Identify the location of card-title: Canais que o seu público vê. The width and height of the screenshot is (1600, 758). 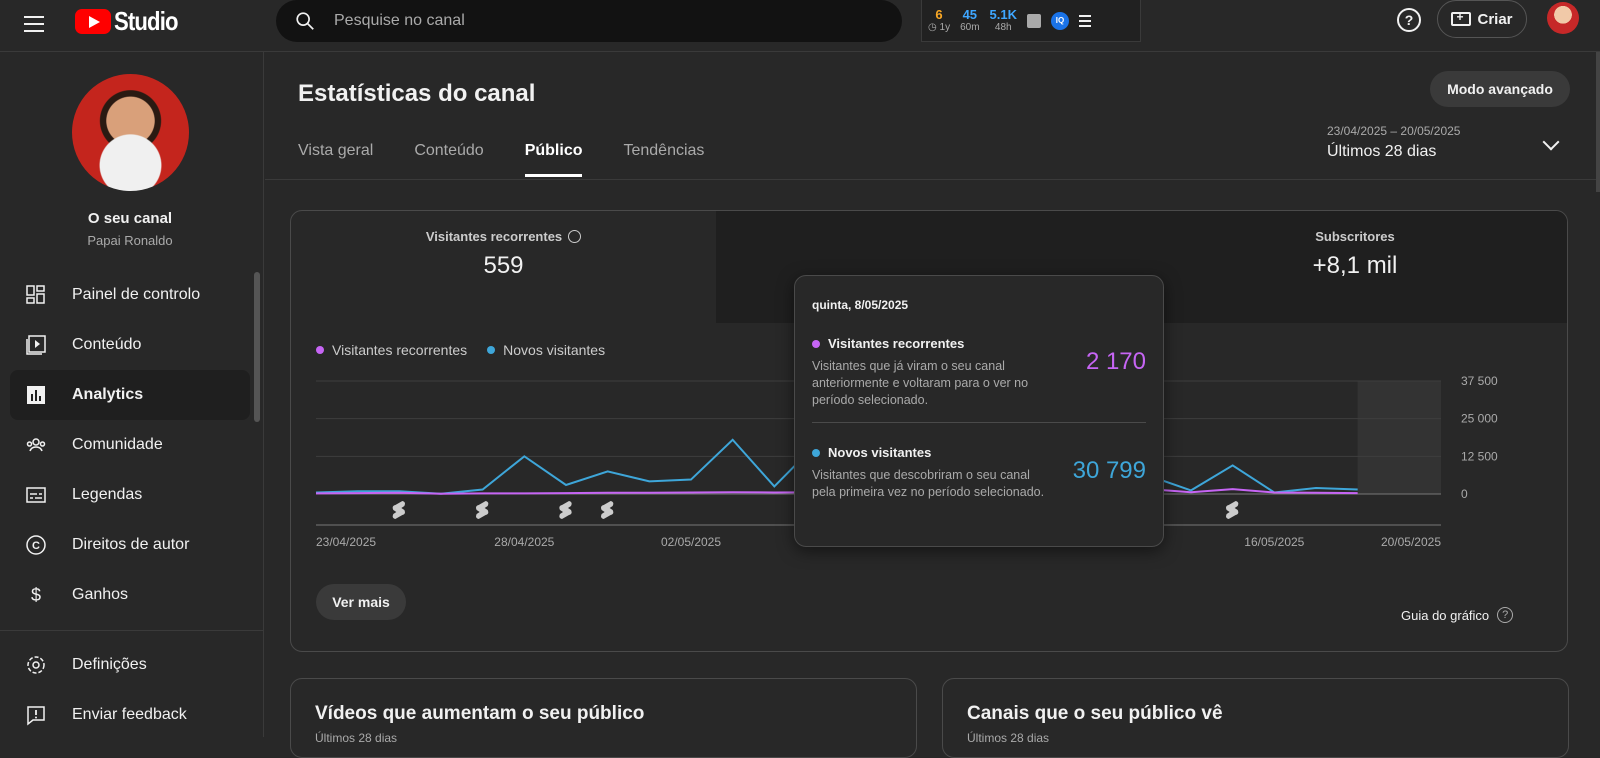
(1095, 713).